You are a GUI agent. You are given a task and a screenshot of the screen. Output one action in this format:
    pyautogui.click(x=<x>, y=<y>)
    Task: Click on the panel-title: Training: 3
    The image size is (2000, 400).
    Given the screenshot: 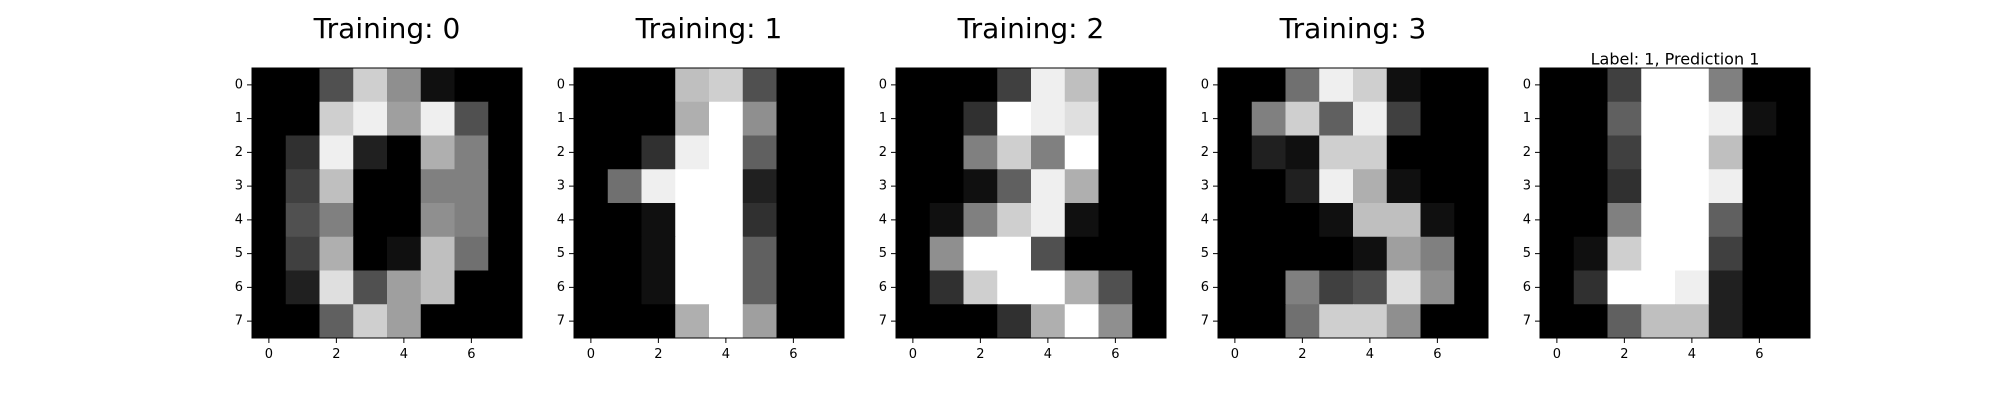 What is the action you would take?
    pyautogui.click(x=1353, y=28)
    